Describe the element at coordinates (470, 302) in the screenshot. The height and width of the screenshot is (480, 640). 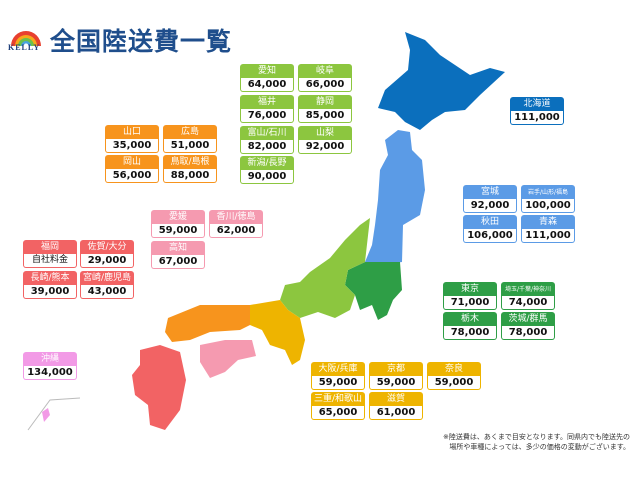
I see `card-price: 71,000` at that location.